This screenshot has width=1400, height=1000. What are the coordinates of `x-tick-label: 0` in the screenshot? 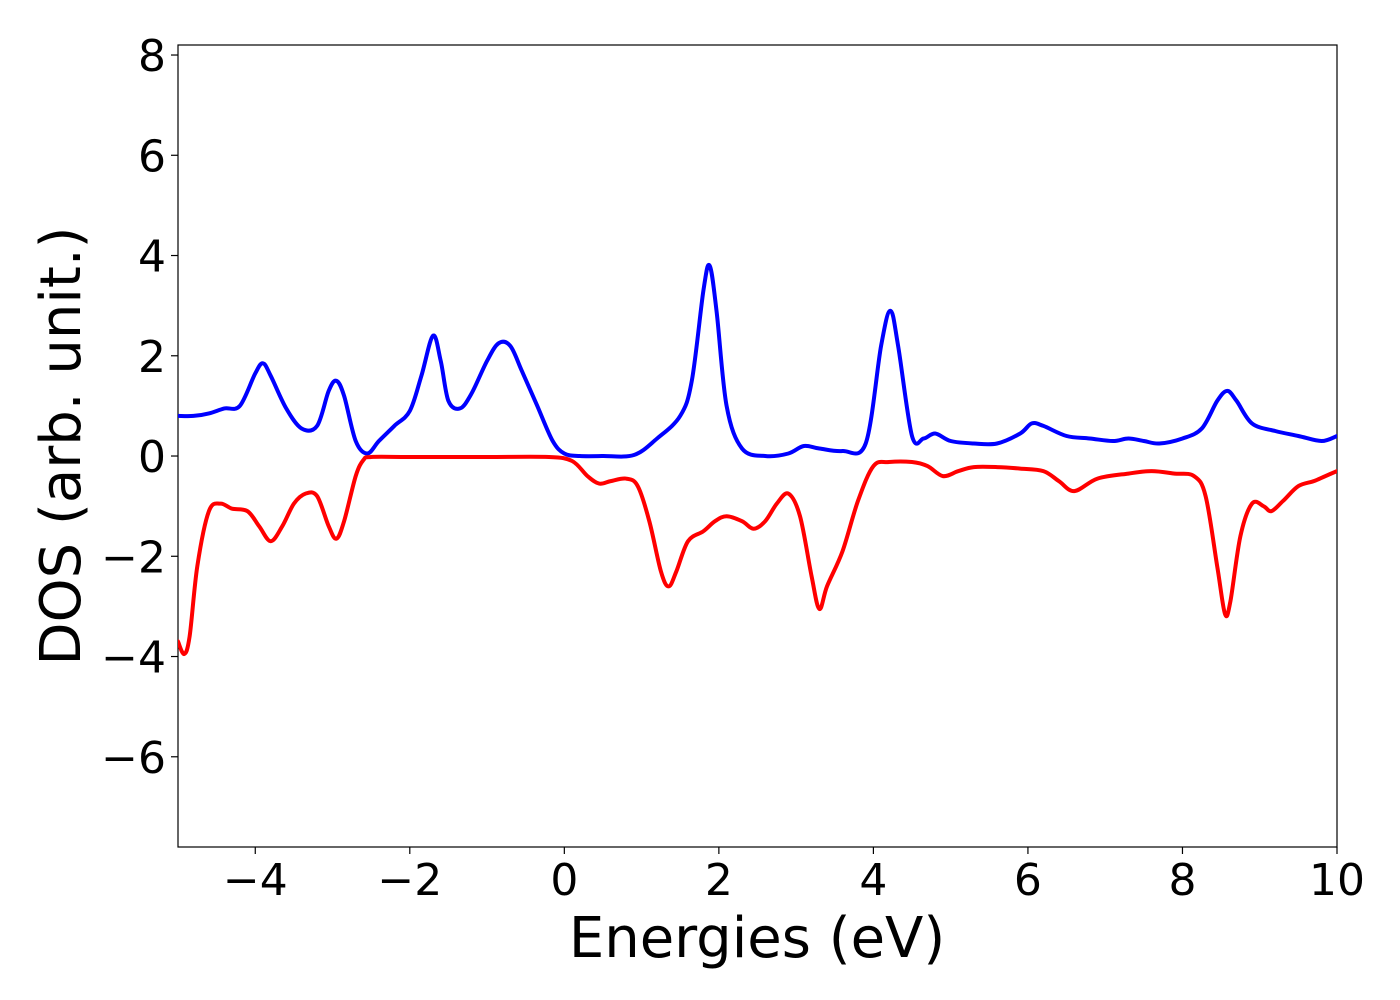 It's located at (564, 880).